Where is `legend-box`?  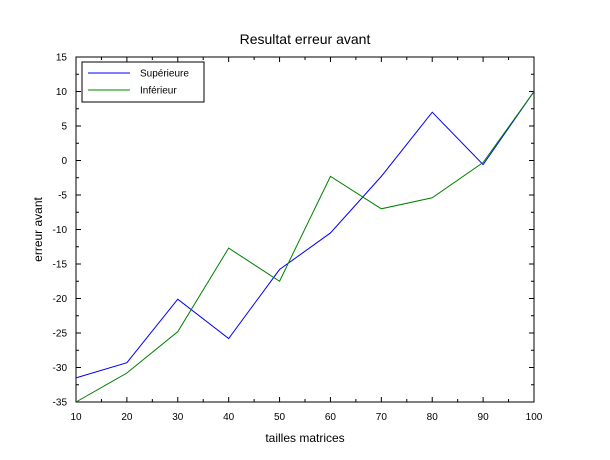 legend-box is located at coordinates (143, 82).